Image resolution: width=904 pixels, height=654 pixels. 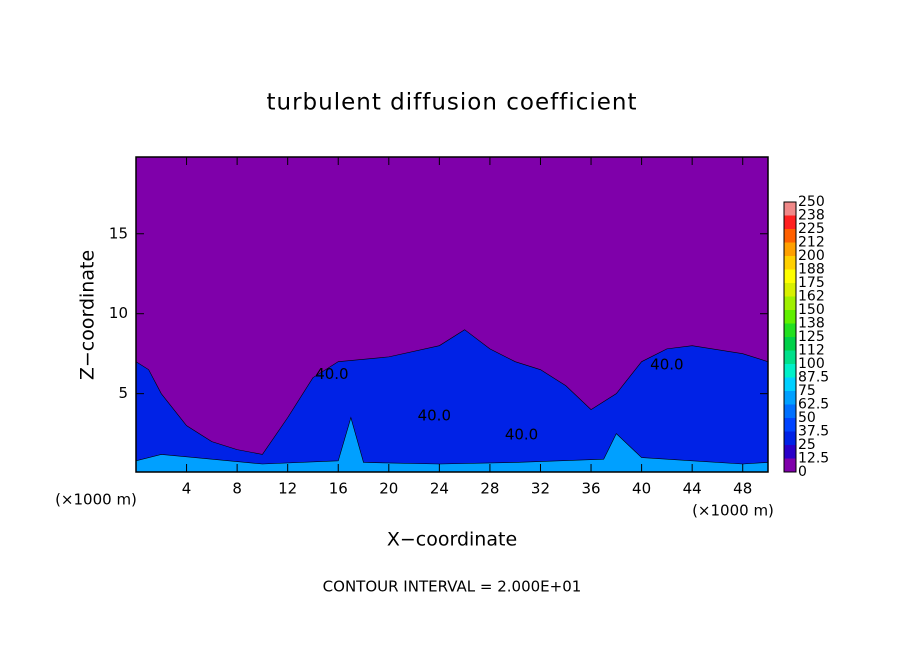 What do you see at coordinates (811, 256) in the screenshot?
I see `colorbar-label: 200` at bounding box center [811, 256].